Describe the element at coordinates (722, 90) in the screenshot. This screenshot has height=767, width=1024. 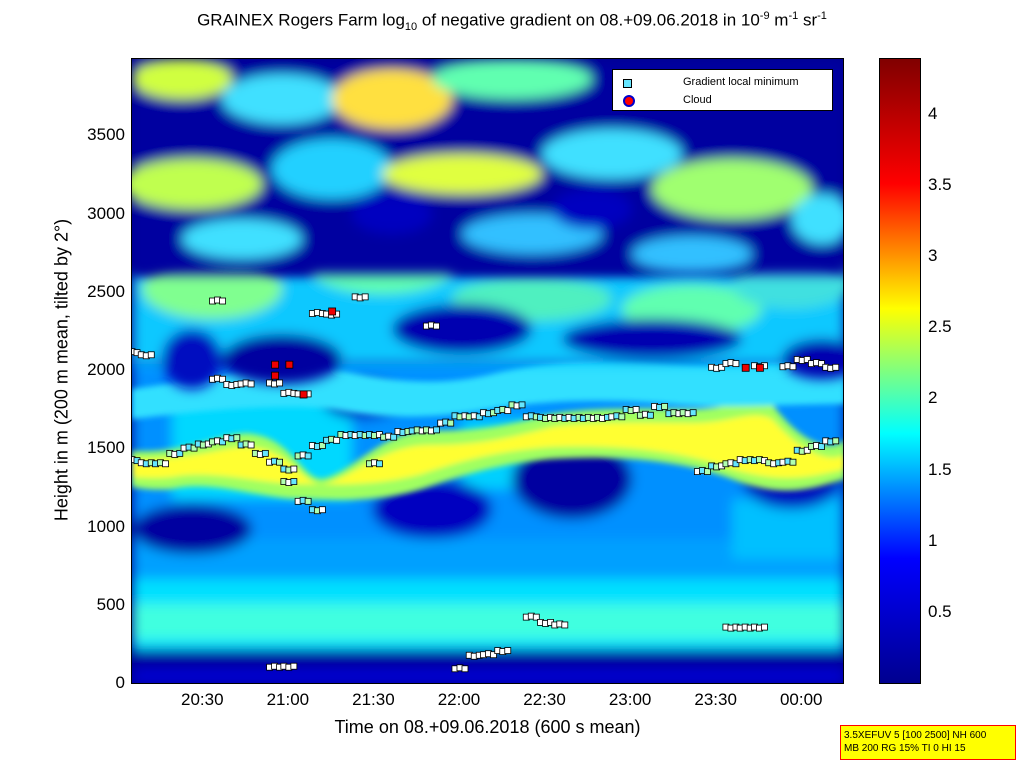
I see `legend: Gradient local minimum Cloud` at that location.